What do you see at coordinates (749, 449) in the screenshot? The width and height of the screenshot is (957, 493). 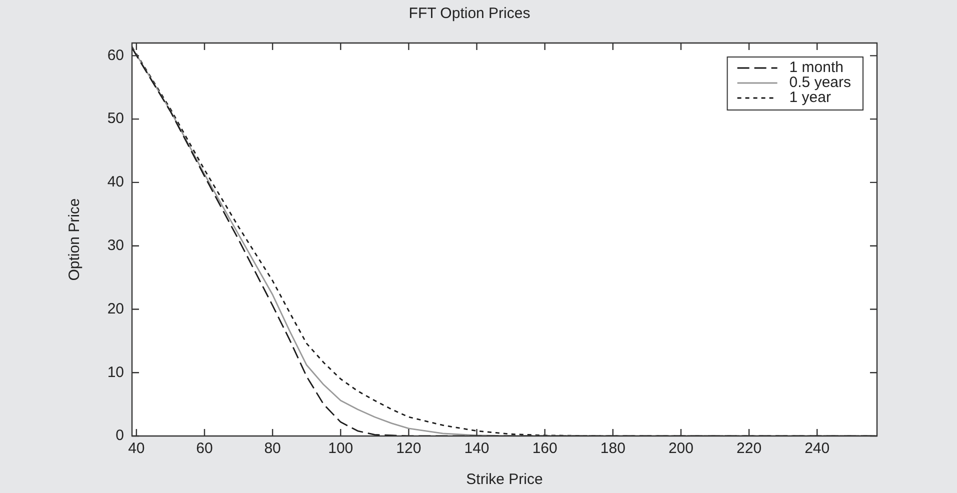 I see `x-tick-label: 220` at bounding box center [749, 449].